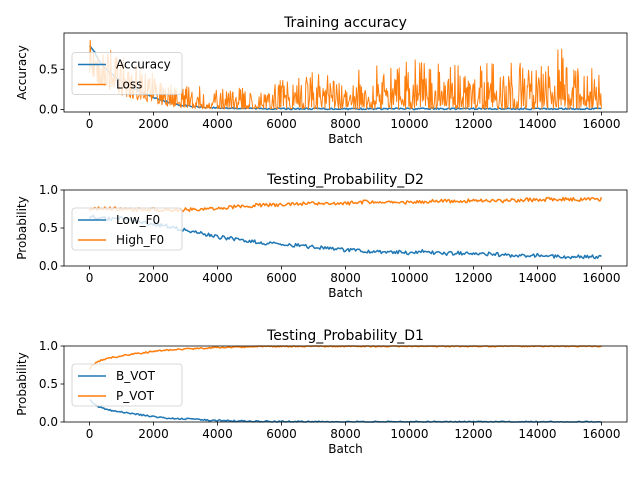 The width and height of the screenshot is (640, 480). Describe the element at coordinates (345, 180) in the screenshot. I see `chart-title: Testing_Probability_D2` at that location.